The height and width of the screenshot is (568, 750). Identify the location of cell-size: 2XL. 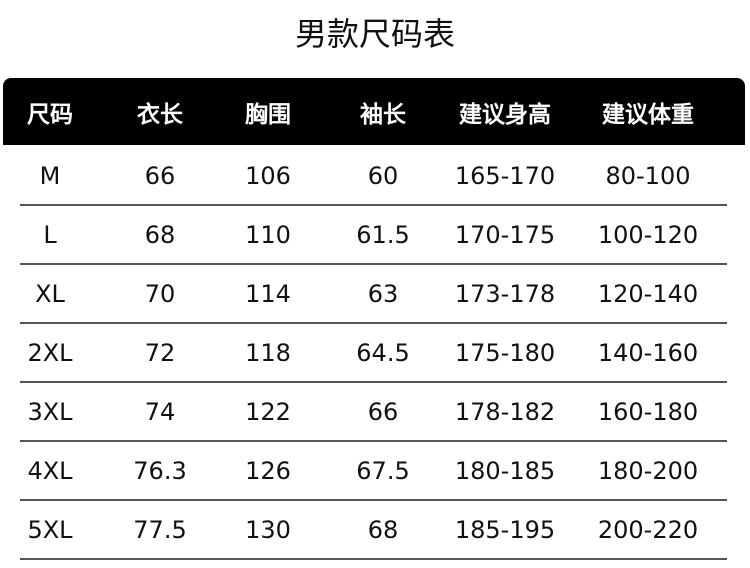
(50, 352).